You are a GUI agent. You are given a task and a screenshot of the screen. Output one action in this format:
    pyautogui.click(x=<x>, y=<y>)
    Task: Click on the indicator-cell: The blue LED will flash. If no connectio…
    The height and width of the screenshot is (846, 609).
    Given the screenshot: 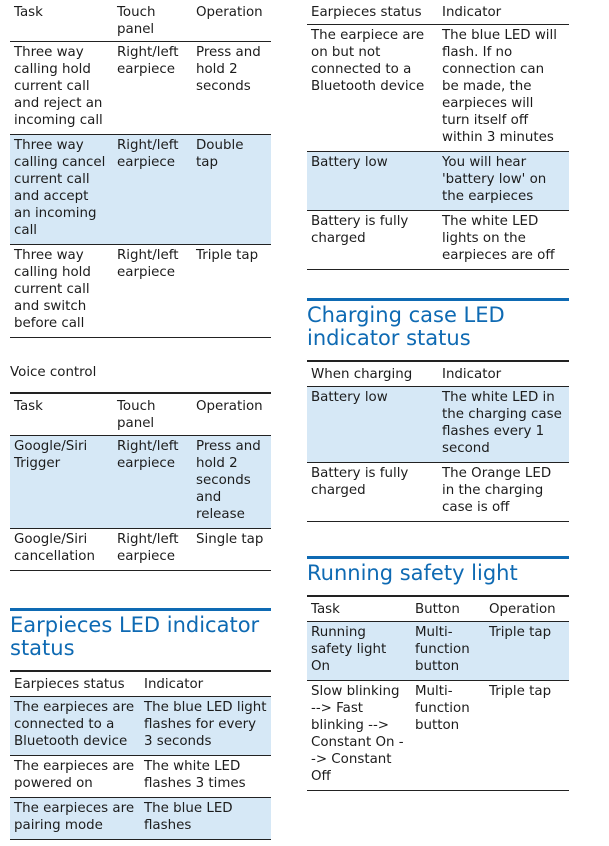 What is the action you would take?
    pyautogui.click(x=503, y=88)
    